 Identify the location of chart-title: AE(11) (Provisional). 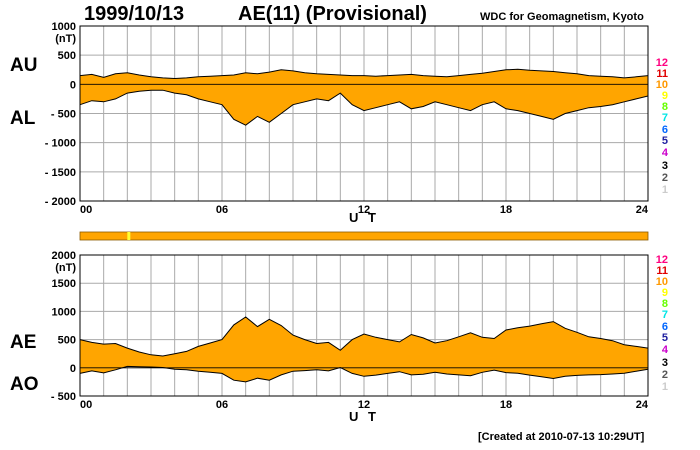
(332, 14).